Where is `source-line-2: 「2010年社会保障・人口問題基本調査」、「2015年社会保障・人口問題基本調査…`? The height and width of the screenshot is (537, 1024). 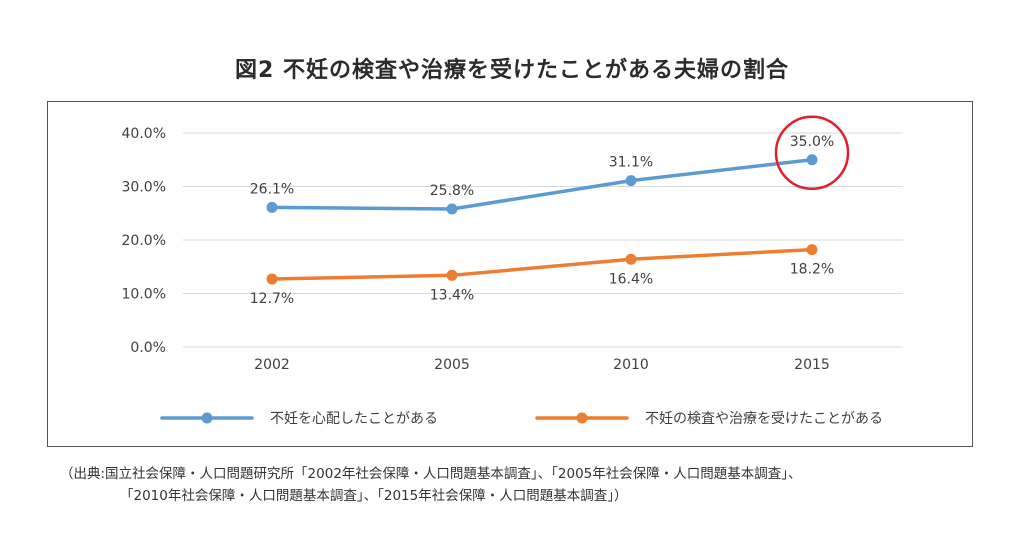
source-line-2: 「2010年社会保障・人口問題基本調査」、「2015年社会保障・人口問題基本調査… is located at coordinates (374, 496).